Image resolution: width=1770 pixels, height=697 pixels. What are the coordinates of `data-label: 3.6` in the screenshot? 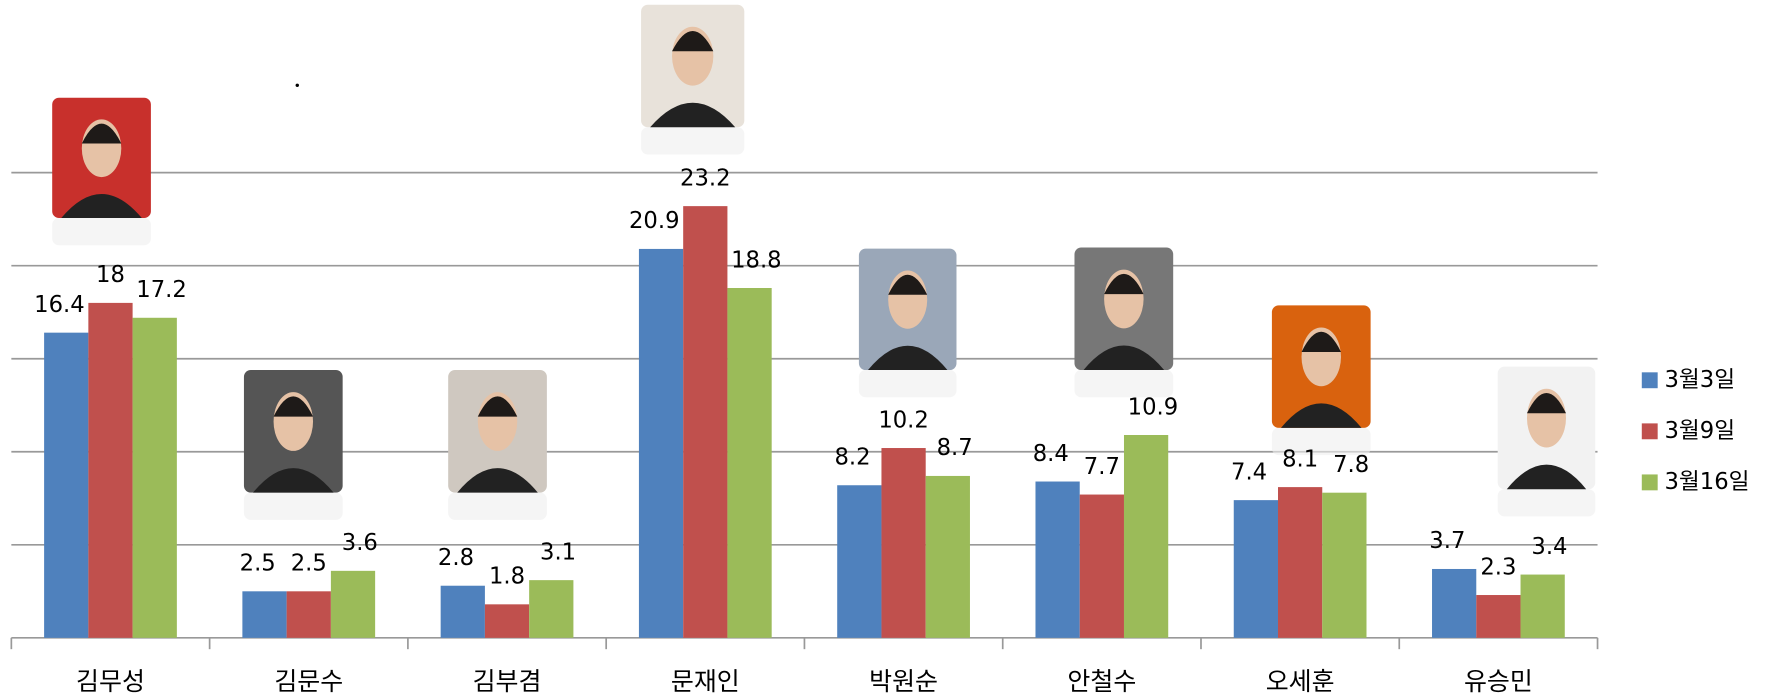 It's located at (360, 543).